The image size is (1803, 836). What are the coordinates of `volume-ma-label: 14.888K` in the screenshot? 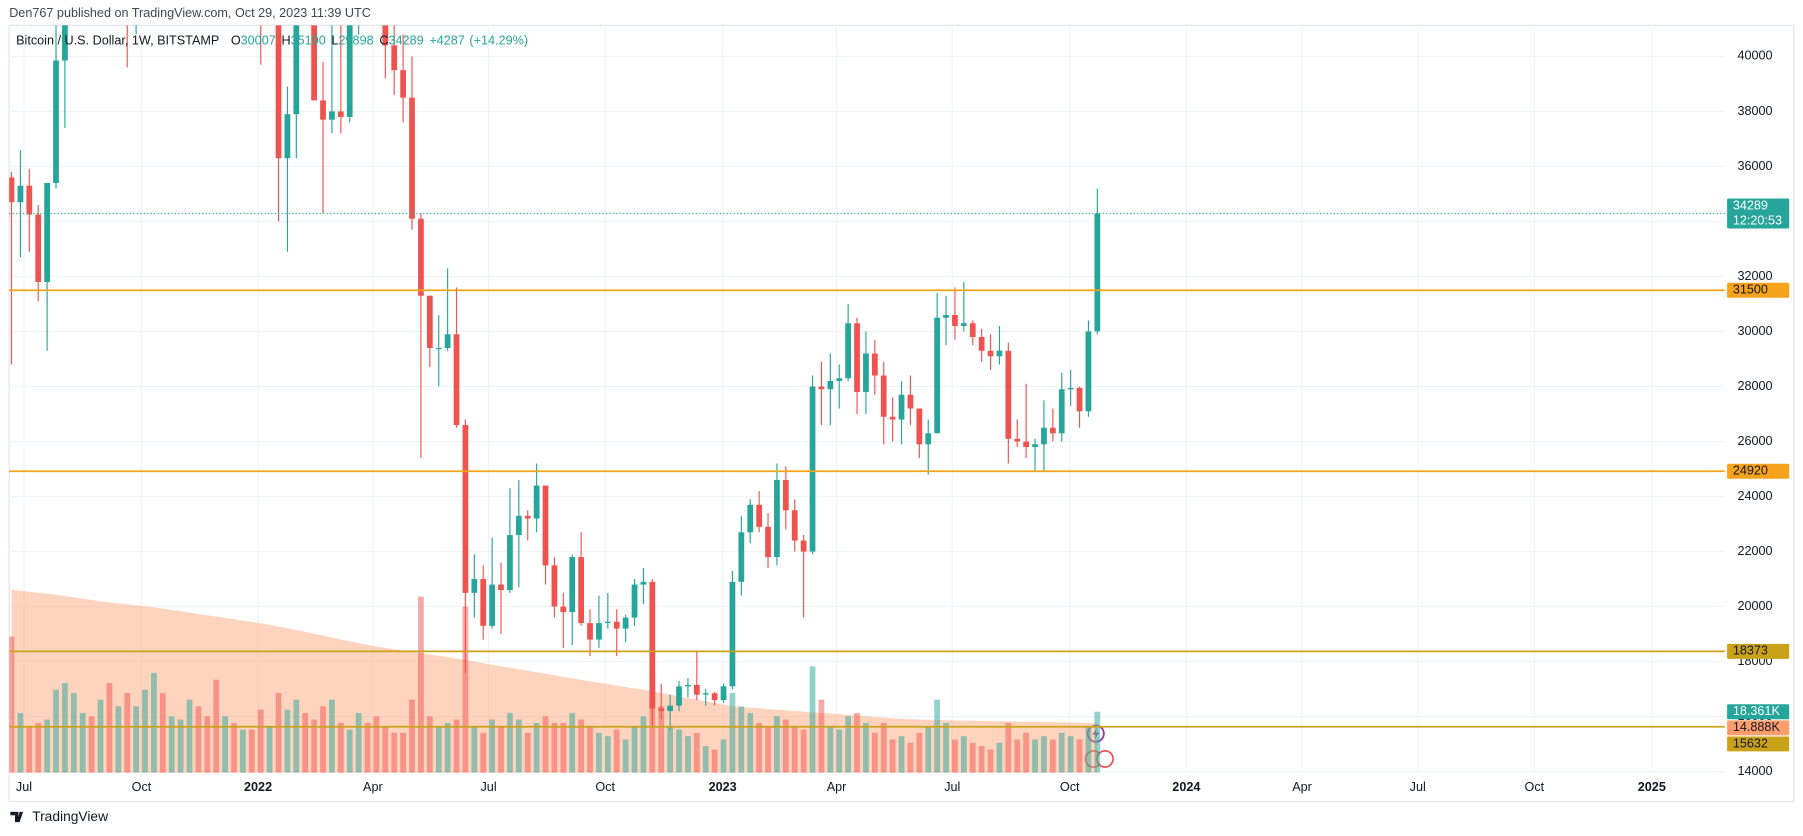 It's located at (1757, 727).